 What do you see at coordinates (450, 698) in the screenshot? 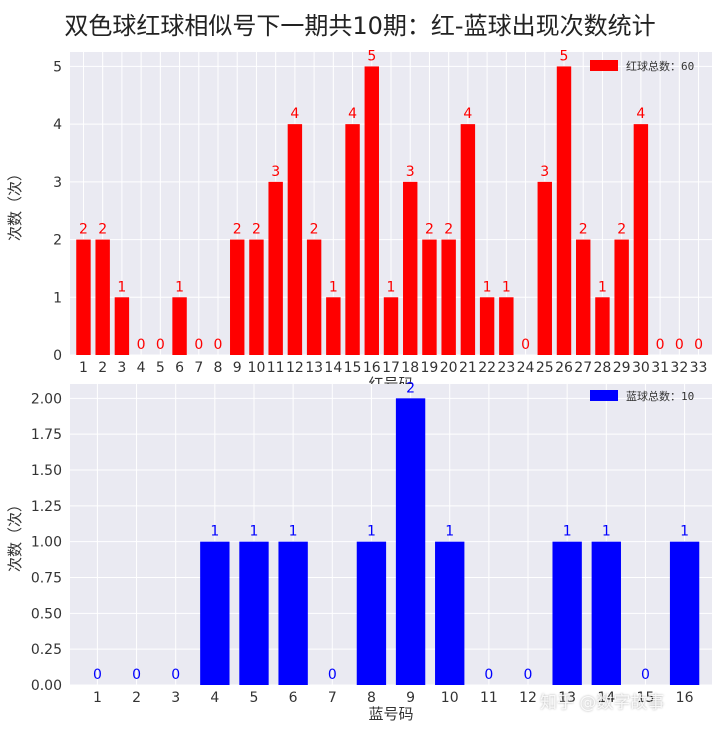
I see `x-tick-label: 10` at bounding box center [450, 698].